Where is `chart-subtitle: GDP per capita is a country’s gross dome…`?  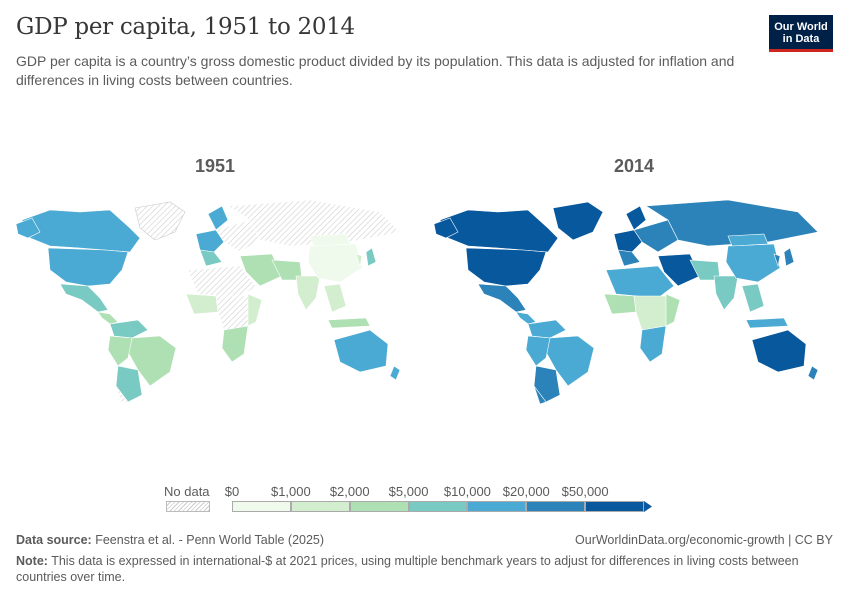 chart-subtitle: GDP per capita is a country’s gross dome… is located at coordinates (375, 70).